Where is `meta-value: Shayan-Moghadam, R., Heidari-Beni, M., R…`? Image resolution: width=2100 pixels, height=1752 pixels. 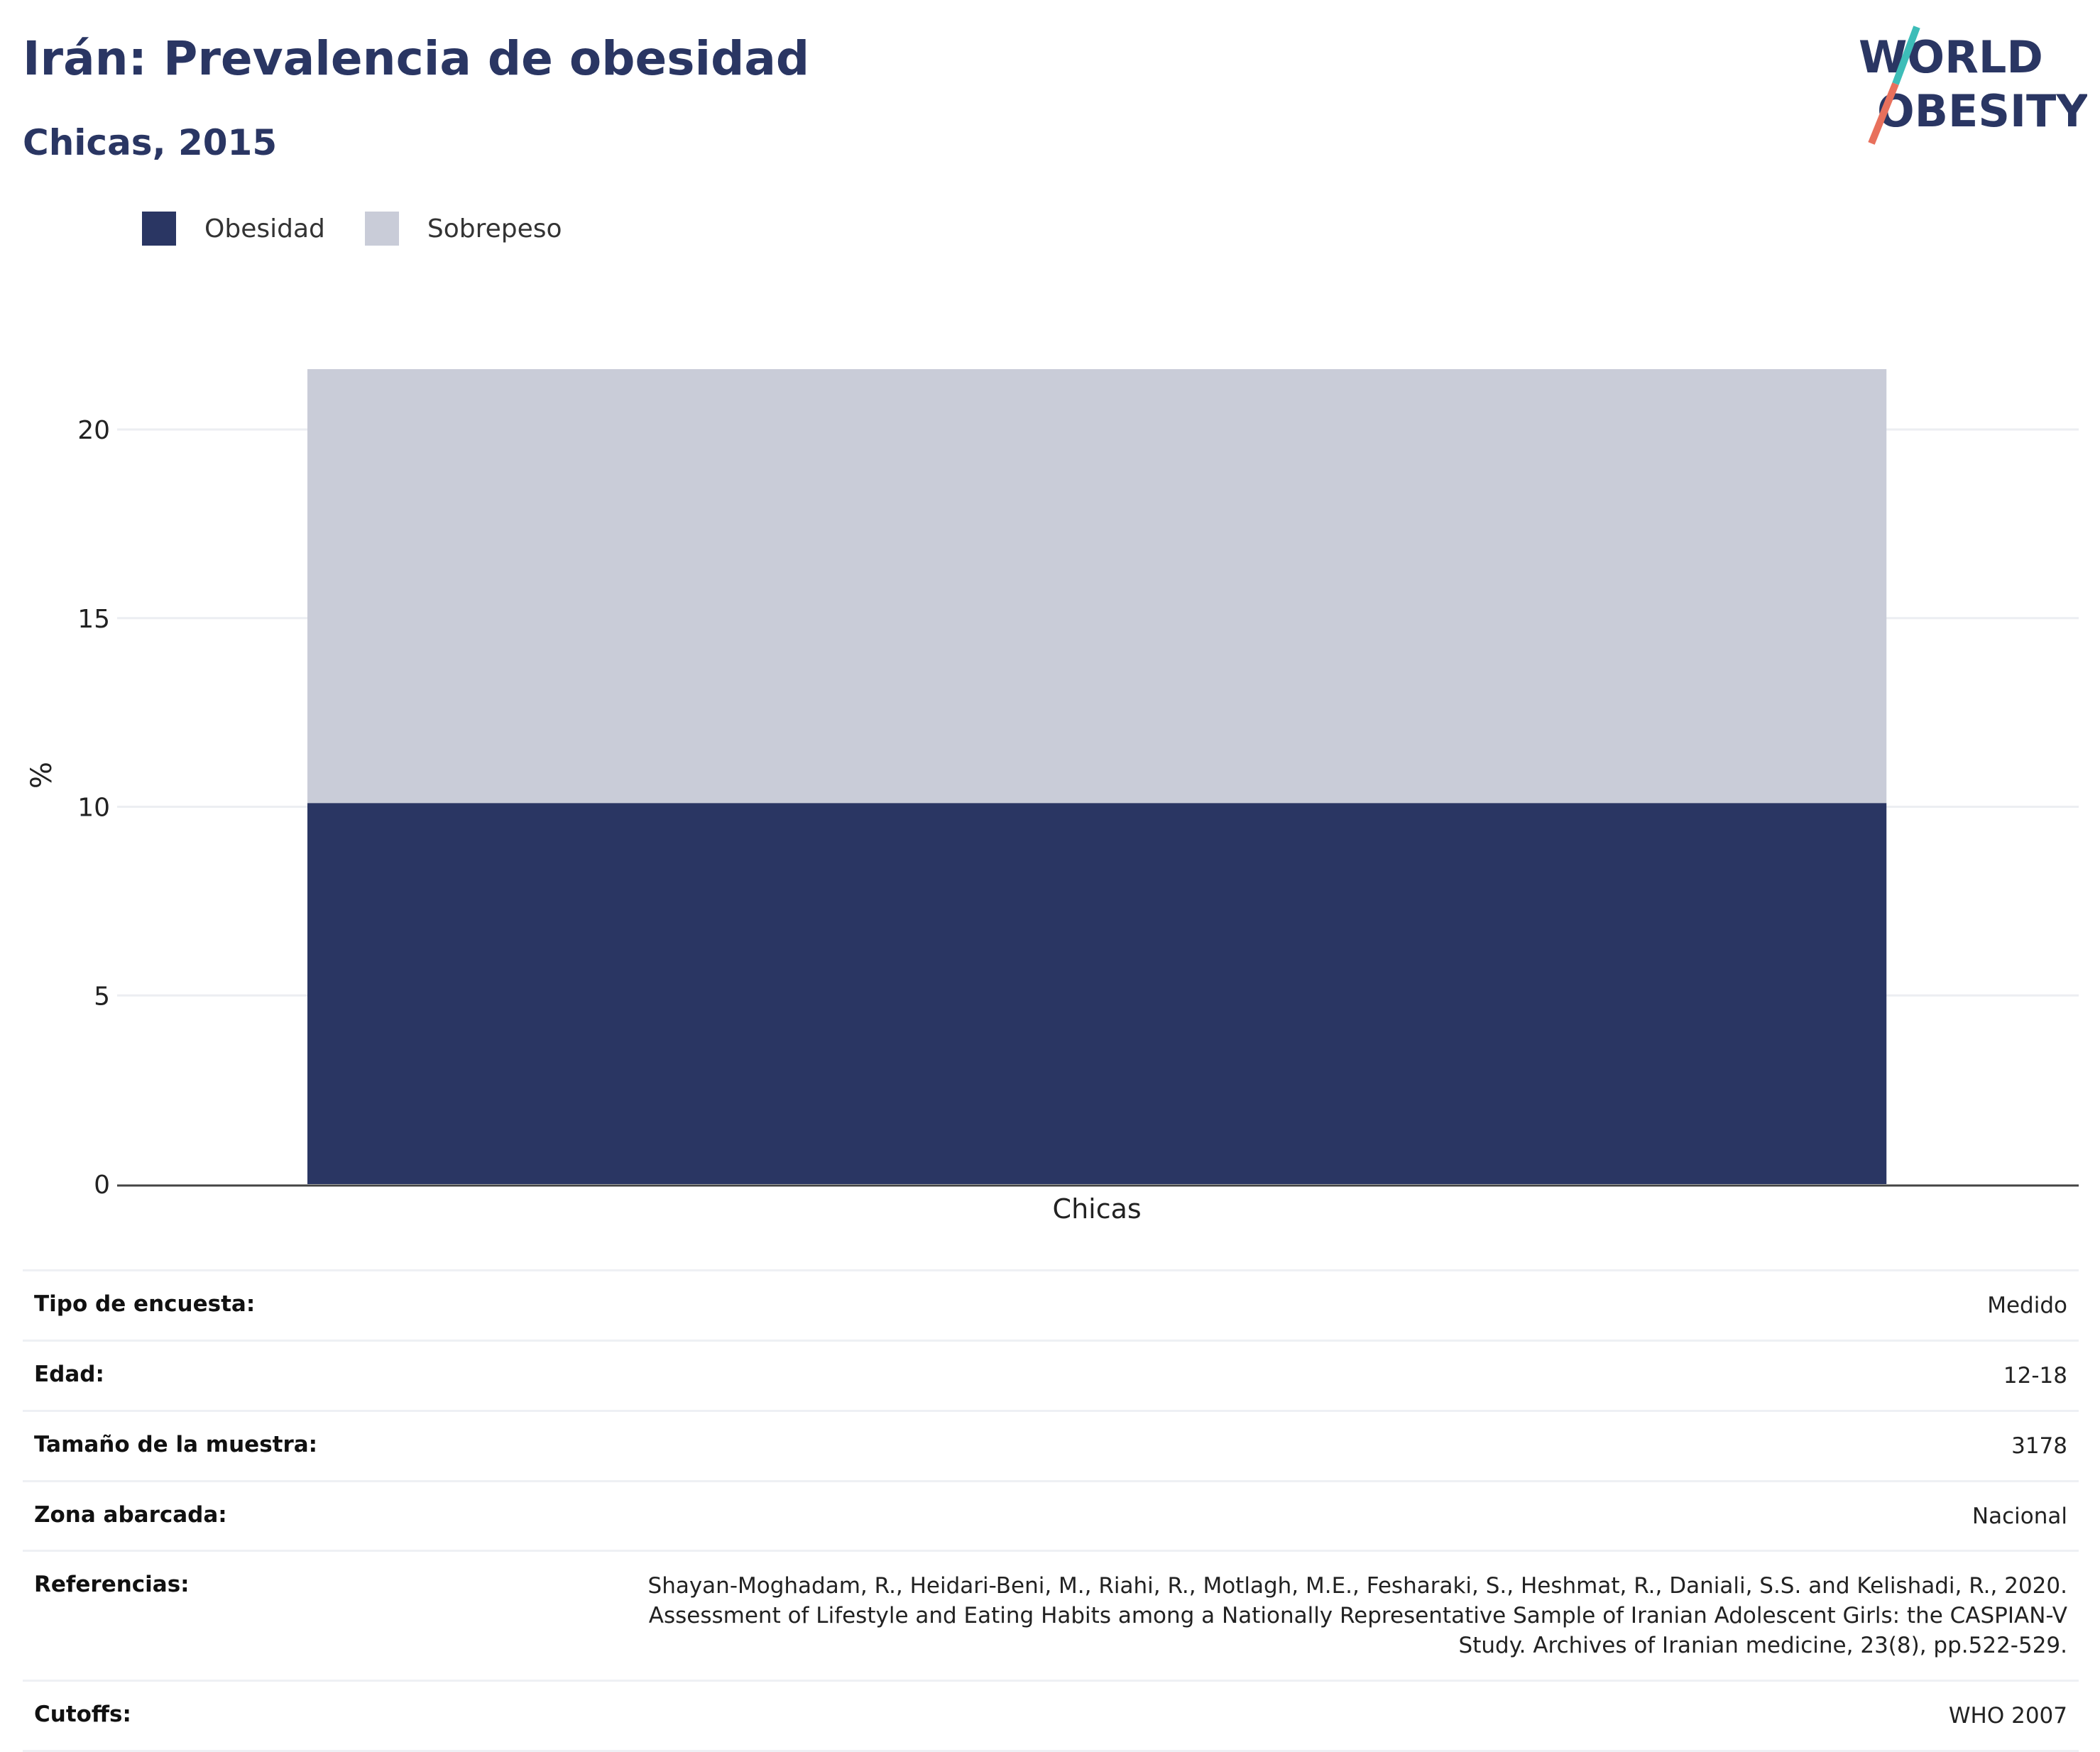
meta-value: Shayan-Moghadam, R., Heidari-Beni, M., R… is located at coordinates (1357, 1616).